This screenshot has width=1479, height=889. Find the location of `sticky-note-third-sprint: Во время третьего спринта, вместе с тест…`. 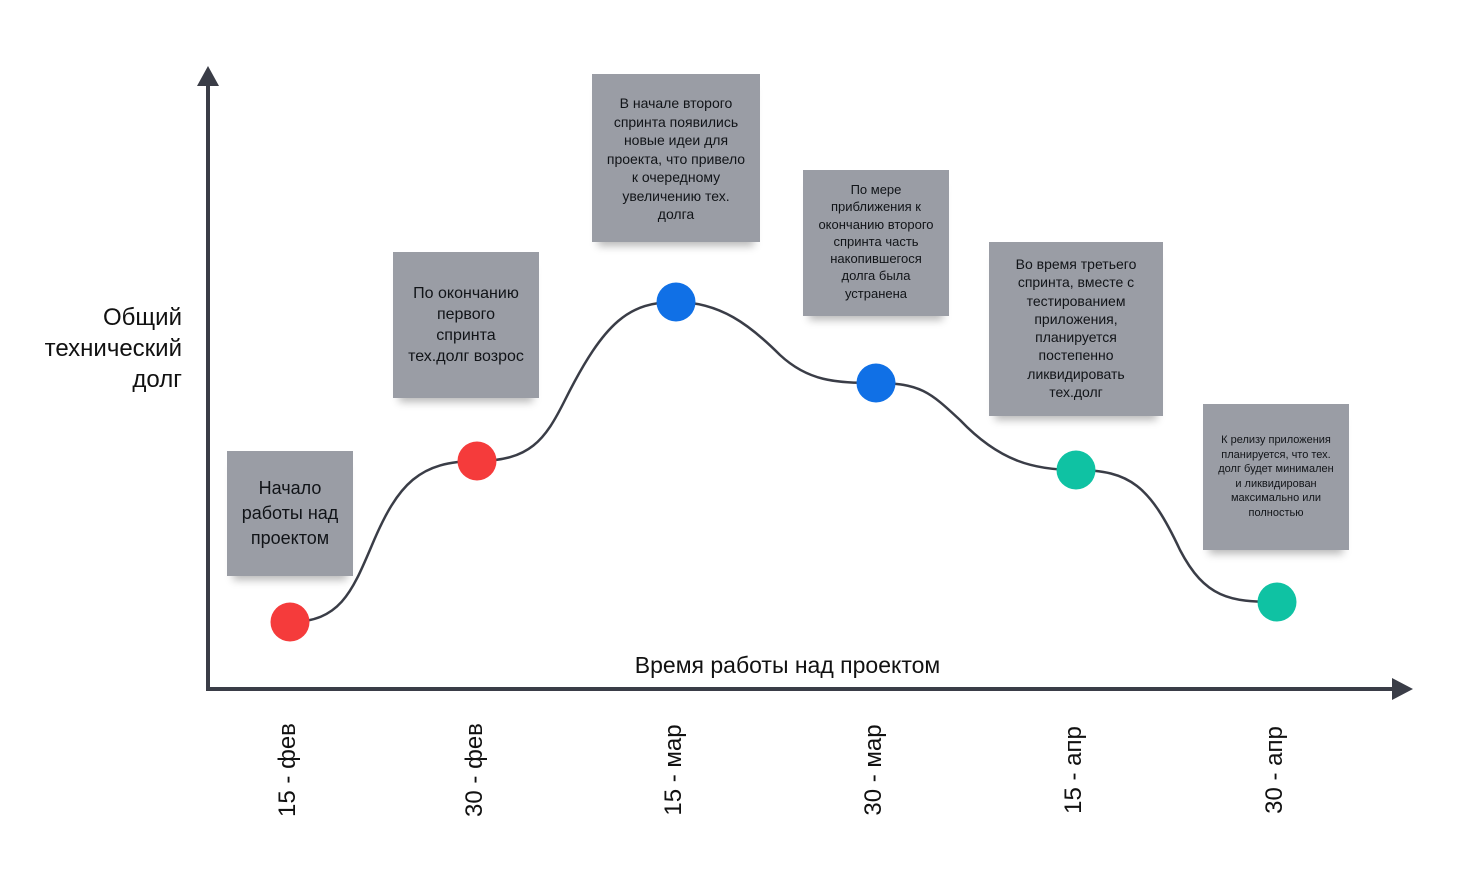

sticky-note-third-sprint: Во время третьего спринта, вместе с тест… is located at coordinates (1076, 329).